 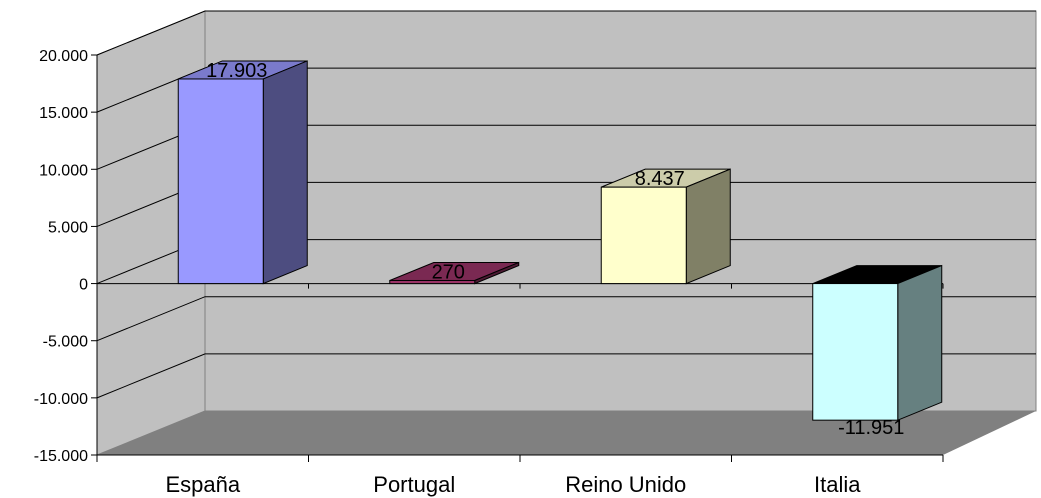 What do you see at coordinates (63, 170) in the screenshot?
I see `y-tick-label: 10.000` at bounding box center [63, 170].